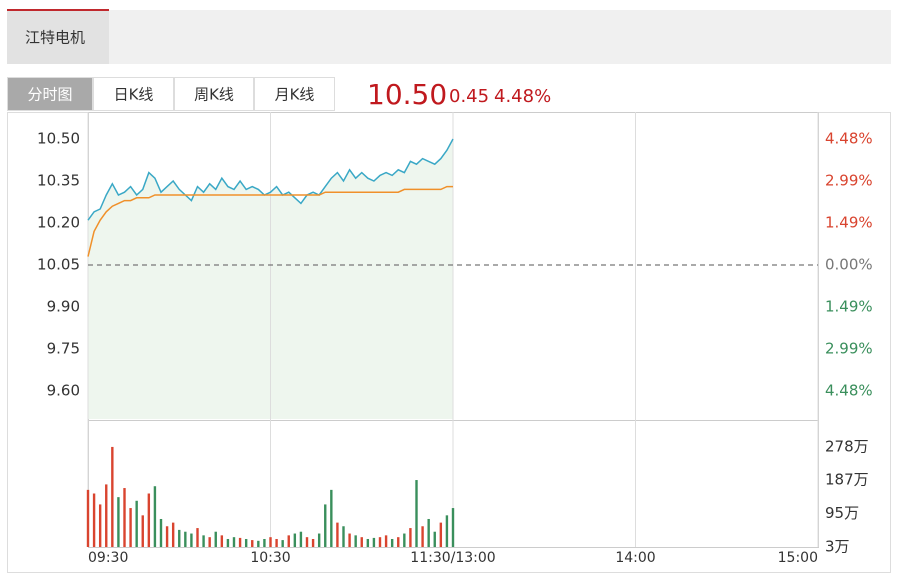  What do you see at coordinates (63, 391) in the screenshot?
I see `y-tick-label: 9.60` at bounding box center [63, 391].